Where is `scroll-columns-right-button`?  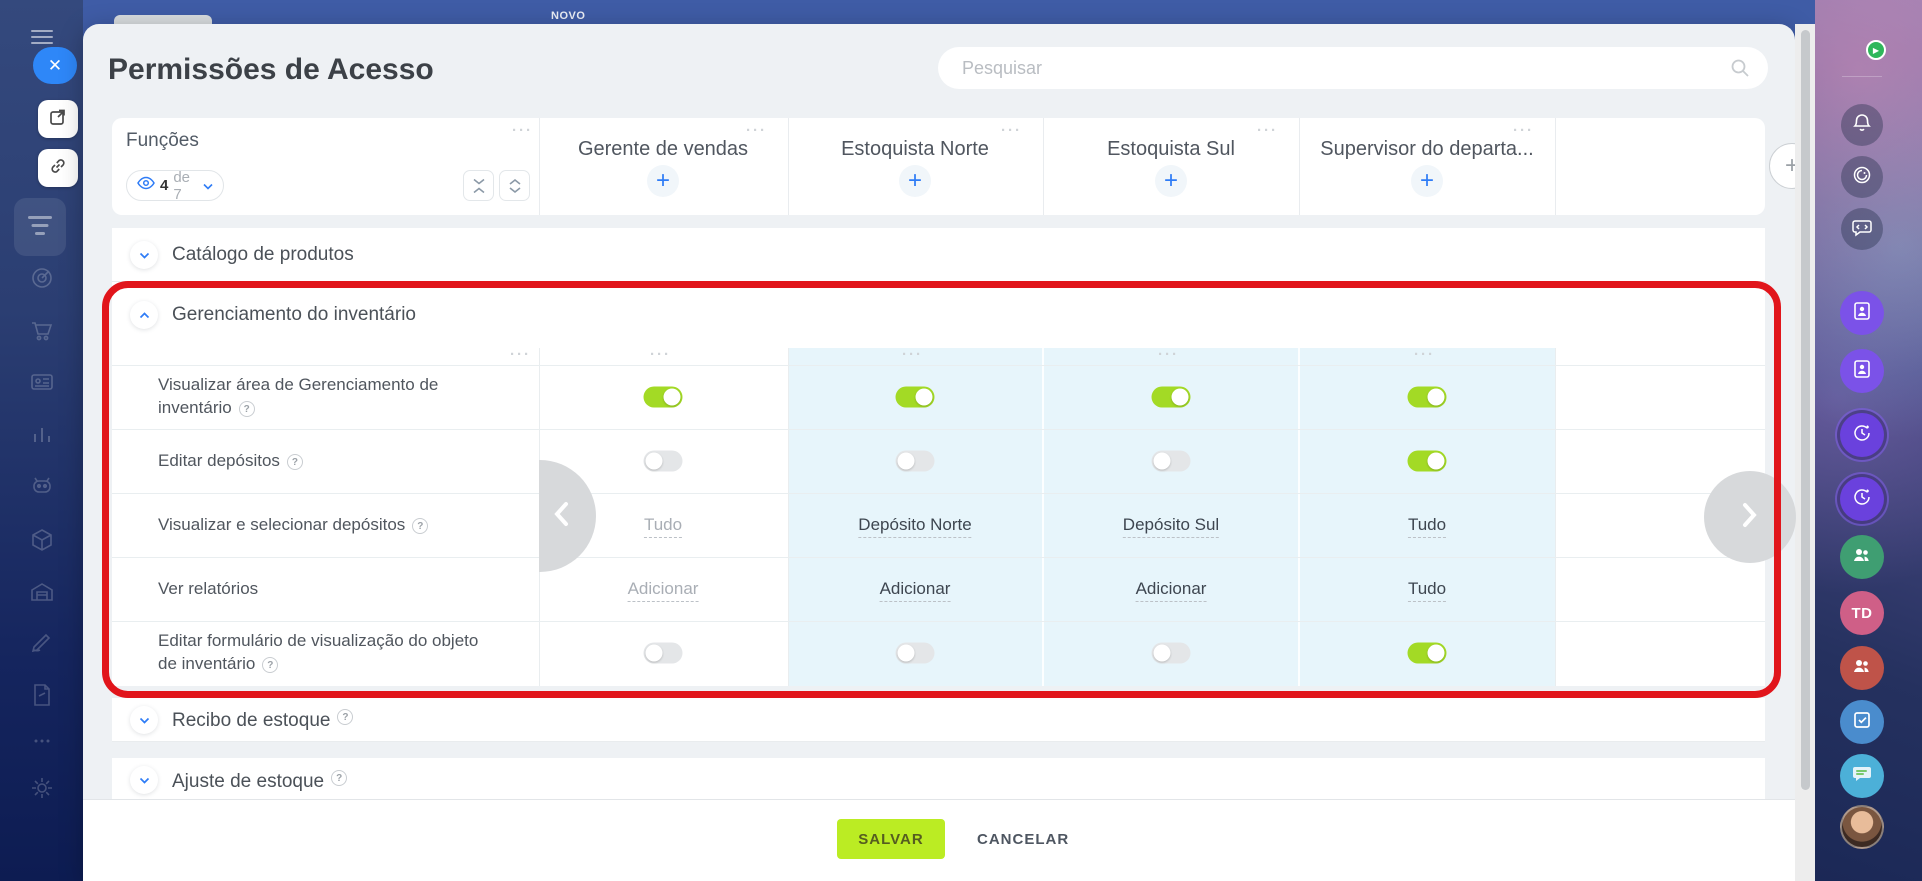
scroll-columns-right-button is located at coordinates (1750, 517).